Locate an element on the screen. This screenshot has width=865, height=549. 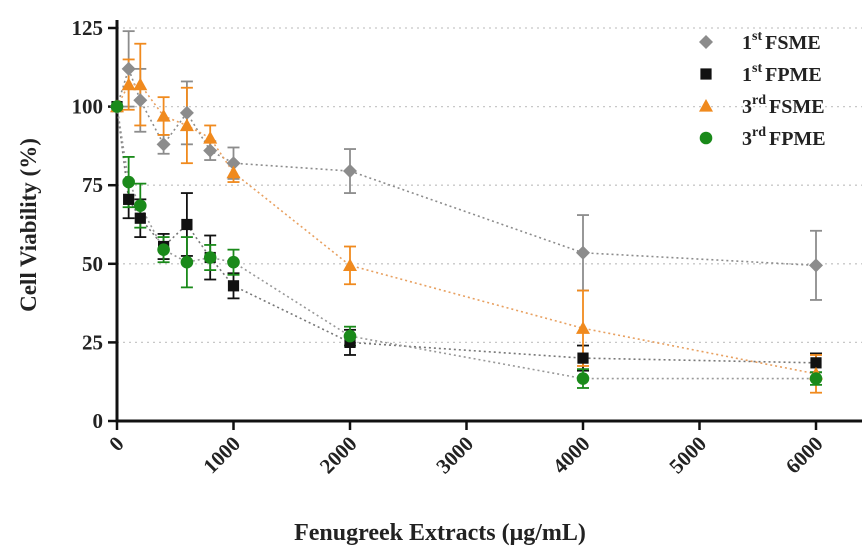
legend-entry: 3rd FSME is located at coordinates (762, 105).